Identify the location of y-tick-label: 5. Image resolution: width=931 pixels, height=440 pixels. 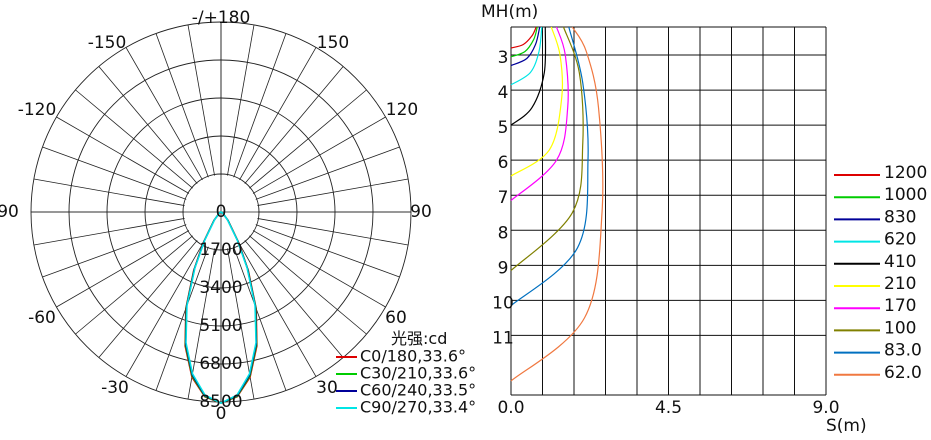
(503, 128).